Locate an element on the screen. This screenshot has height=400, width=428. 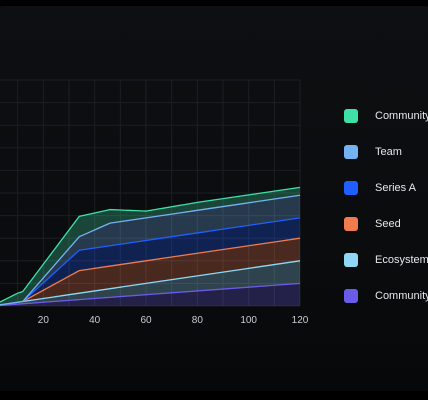
x-tick-label: 80 is located at coordinates (198, 320).